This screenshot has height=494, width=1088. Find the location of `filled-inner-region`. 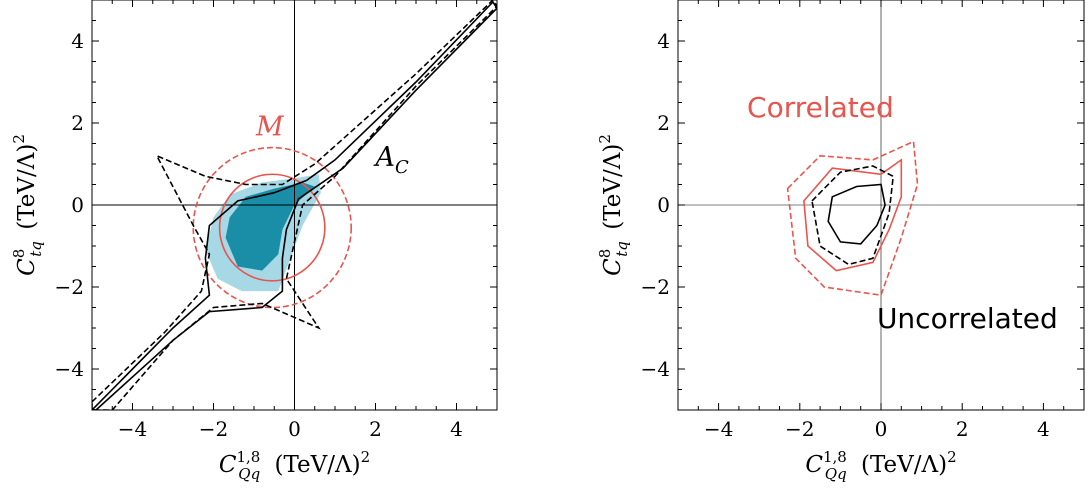

filled-inner-region is located at coordinates (270, 226).